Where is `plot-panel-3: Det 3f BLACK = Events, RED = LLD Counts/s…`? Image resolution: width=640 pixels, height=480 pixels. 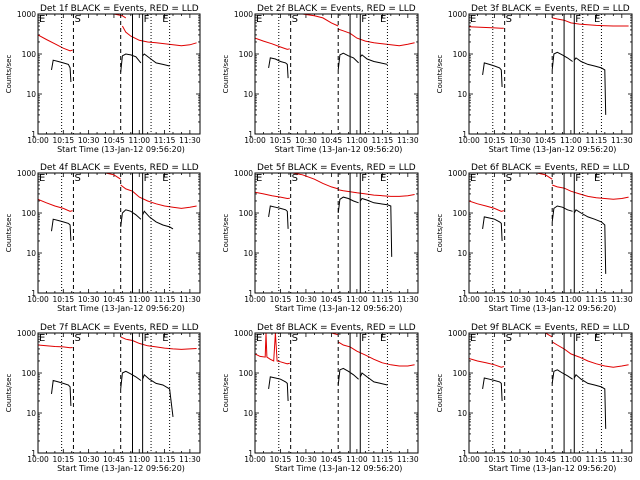 plot-panel-3: Det 3f BLACK = Events, RED = LLD Counts/s… is located at coordinates (534, 79).